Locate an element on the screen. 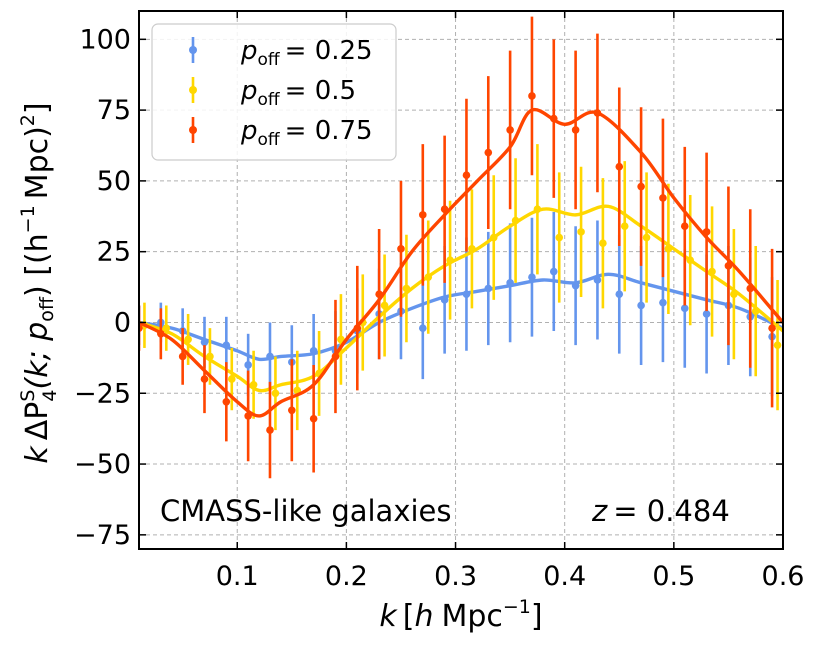  y-axis-label-exp: −1 is located at coordinates (28, 219).